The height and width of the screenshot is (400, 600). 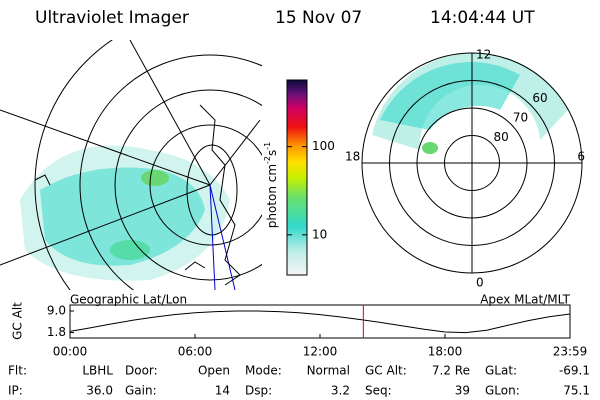 I want to click on field-value: 7.2 Re, so click(x=451, y=371).